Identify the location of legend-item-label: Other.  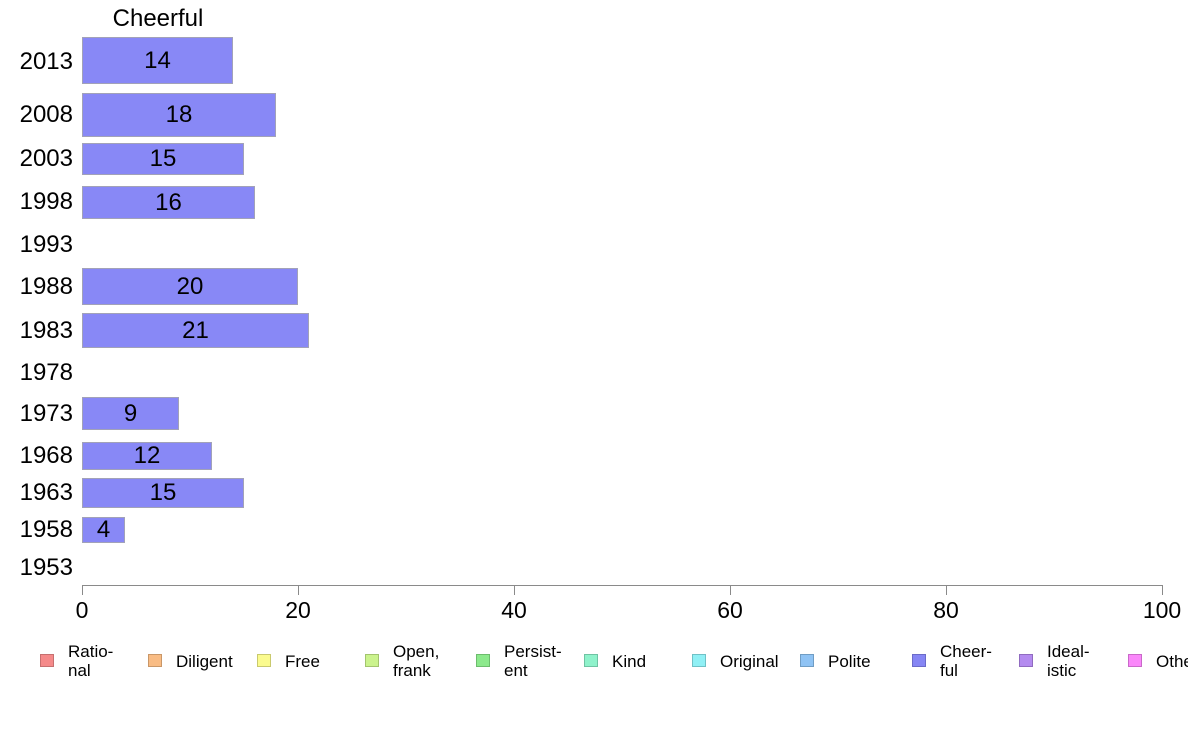
(1172, 661).